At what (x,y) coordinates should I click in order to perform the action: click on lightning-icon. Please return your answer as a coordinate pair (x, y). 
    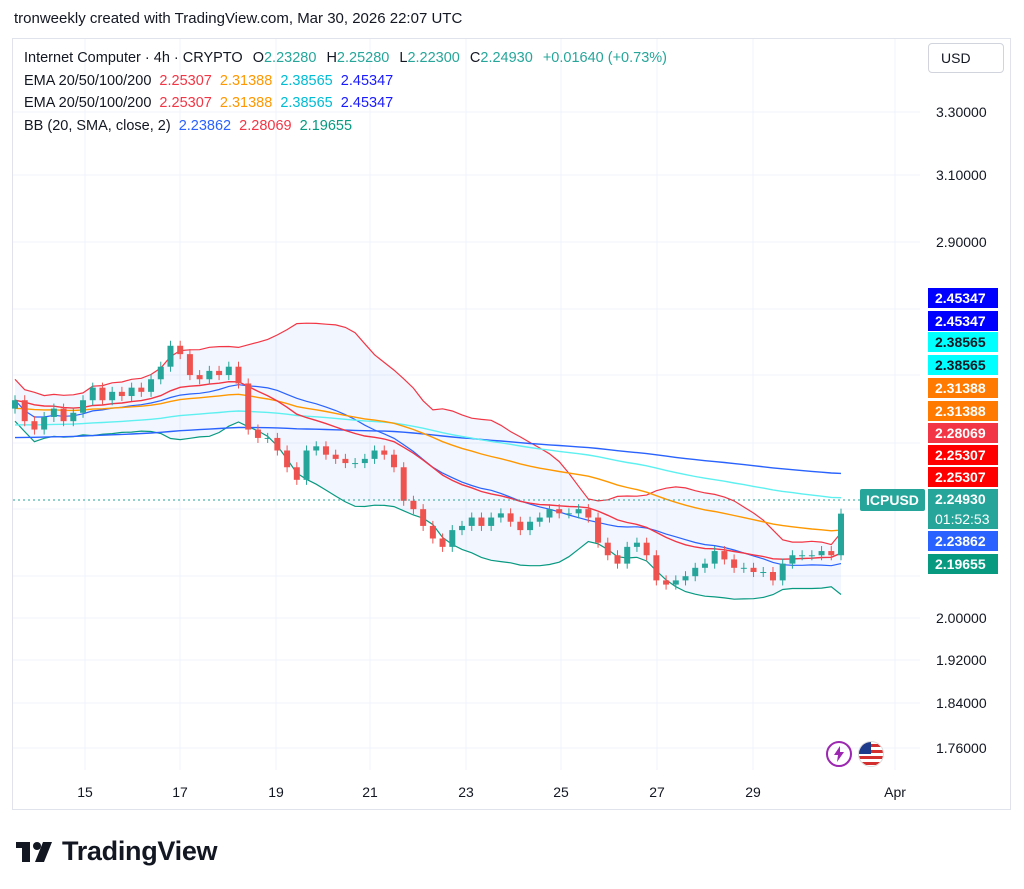
    Looking at the image, I should click on (839, 754).